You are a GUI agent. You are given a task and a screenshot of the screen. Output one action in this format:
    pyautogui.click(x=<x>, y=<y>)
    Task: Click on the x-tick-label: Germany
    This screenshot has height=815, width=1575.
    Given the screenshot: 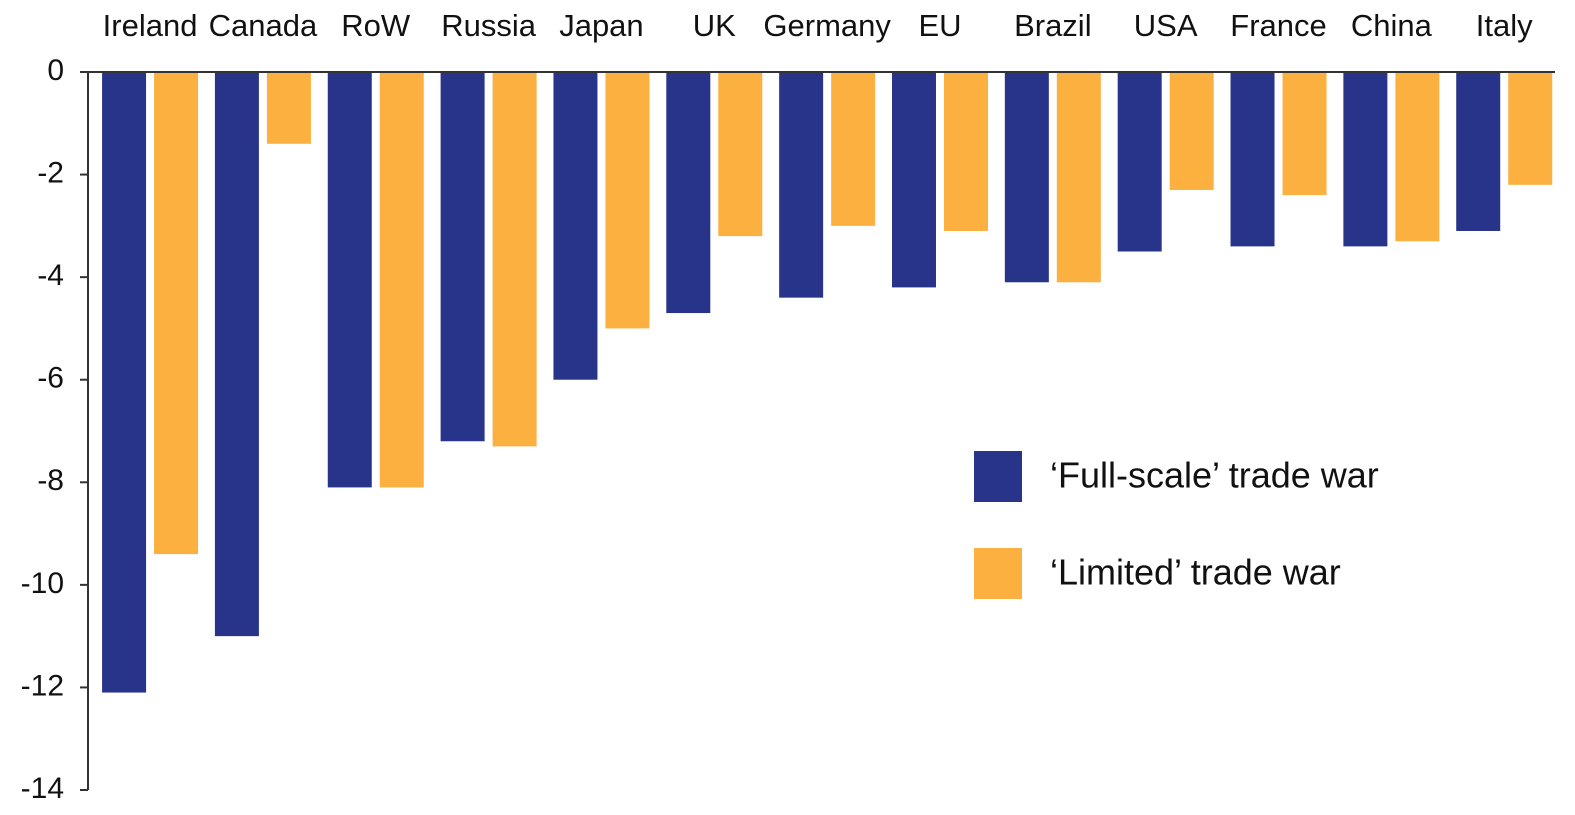 What is the action you would take?
    pyautogui.click(x=827, y=25)
    